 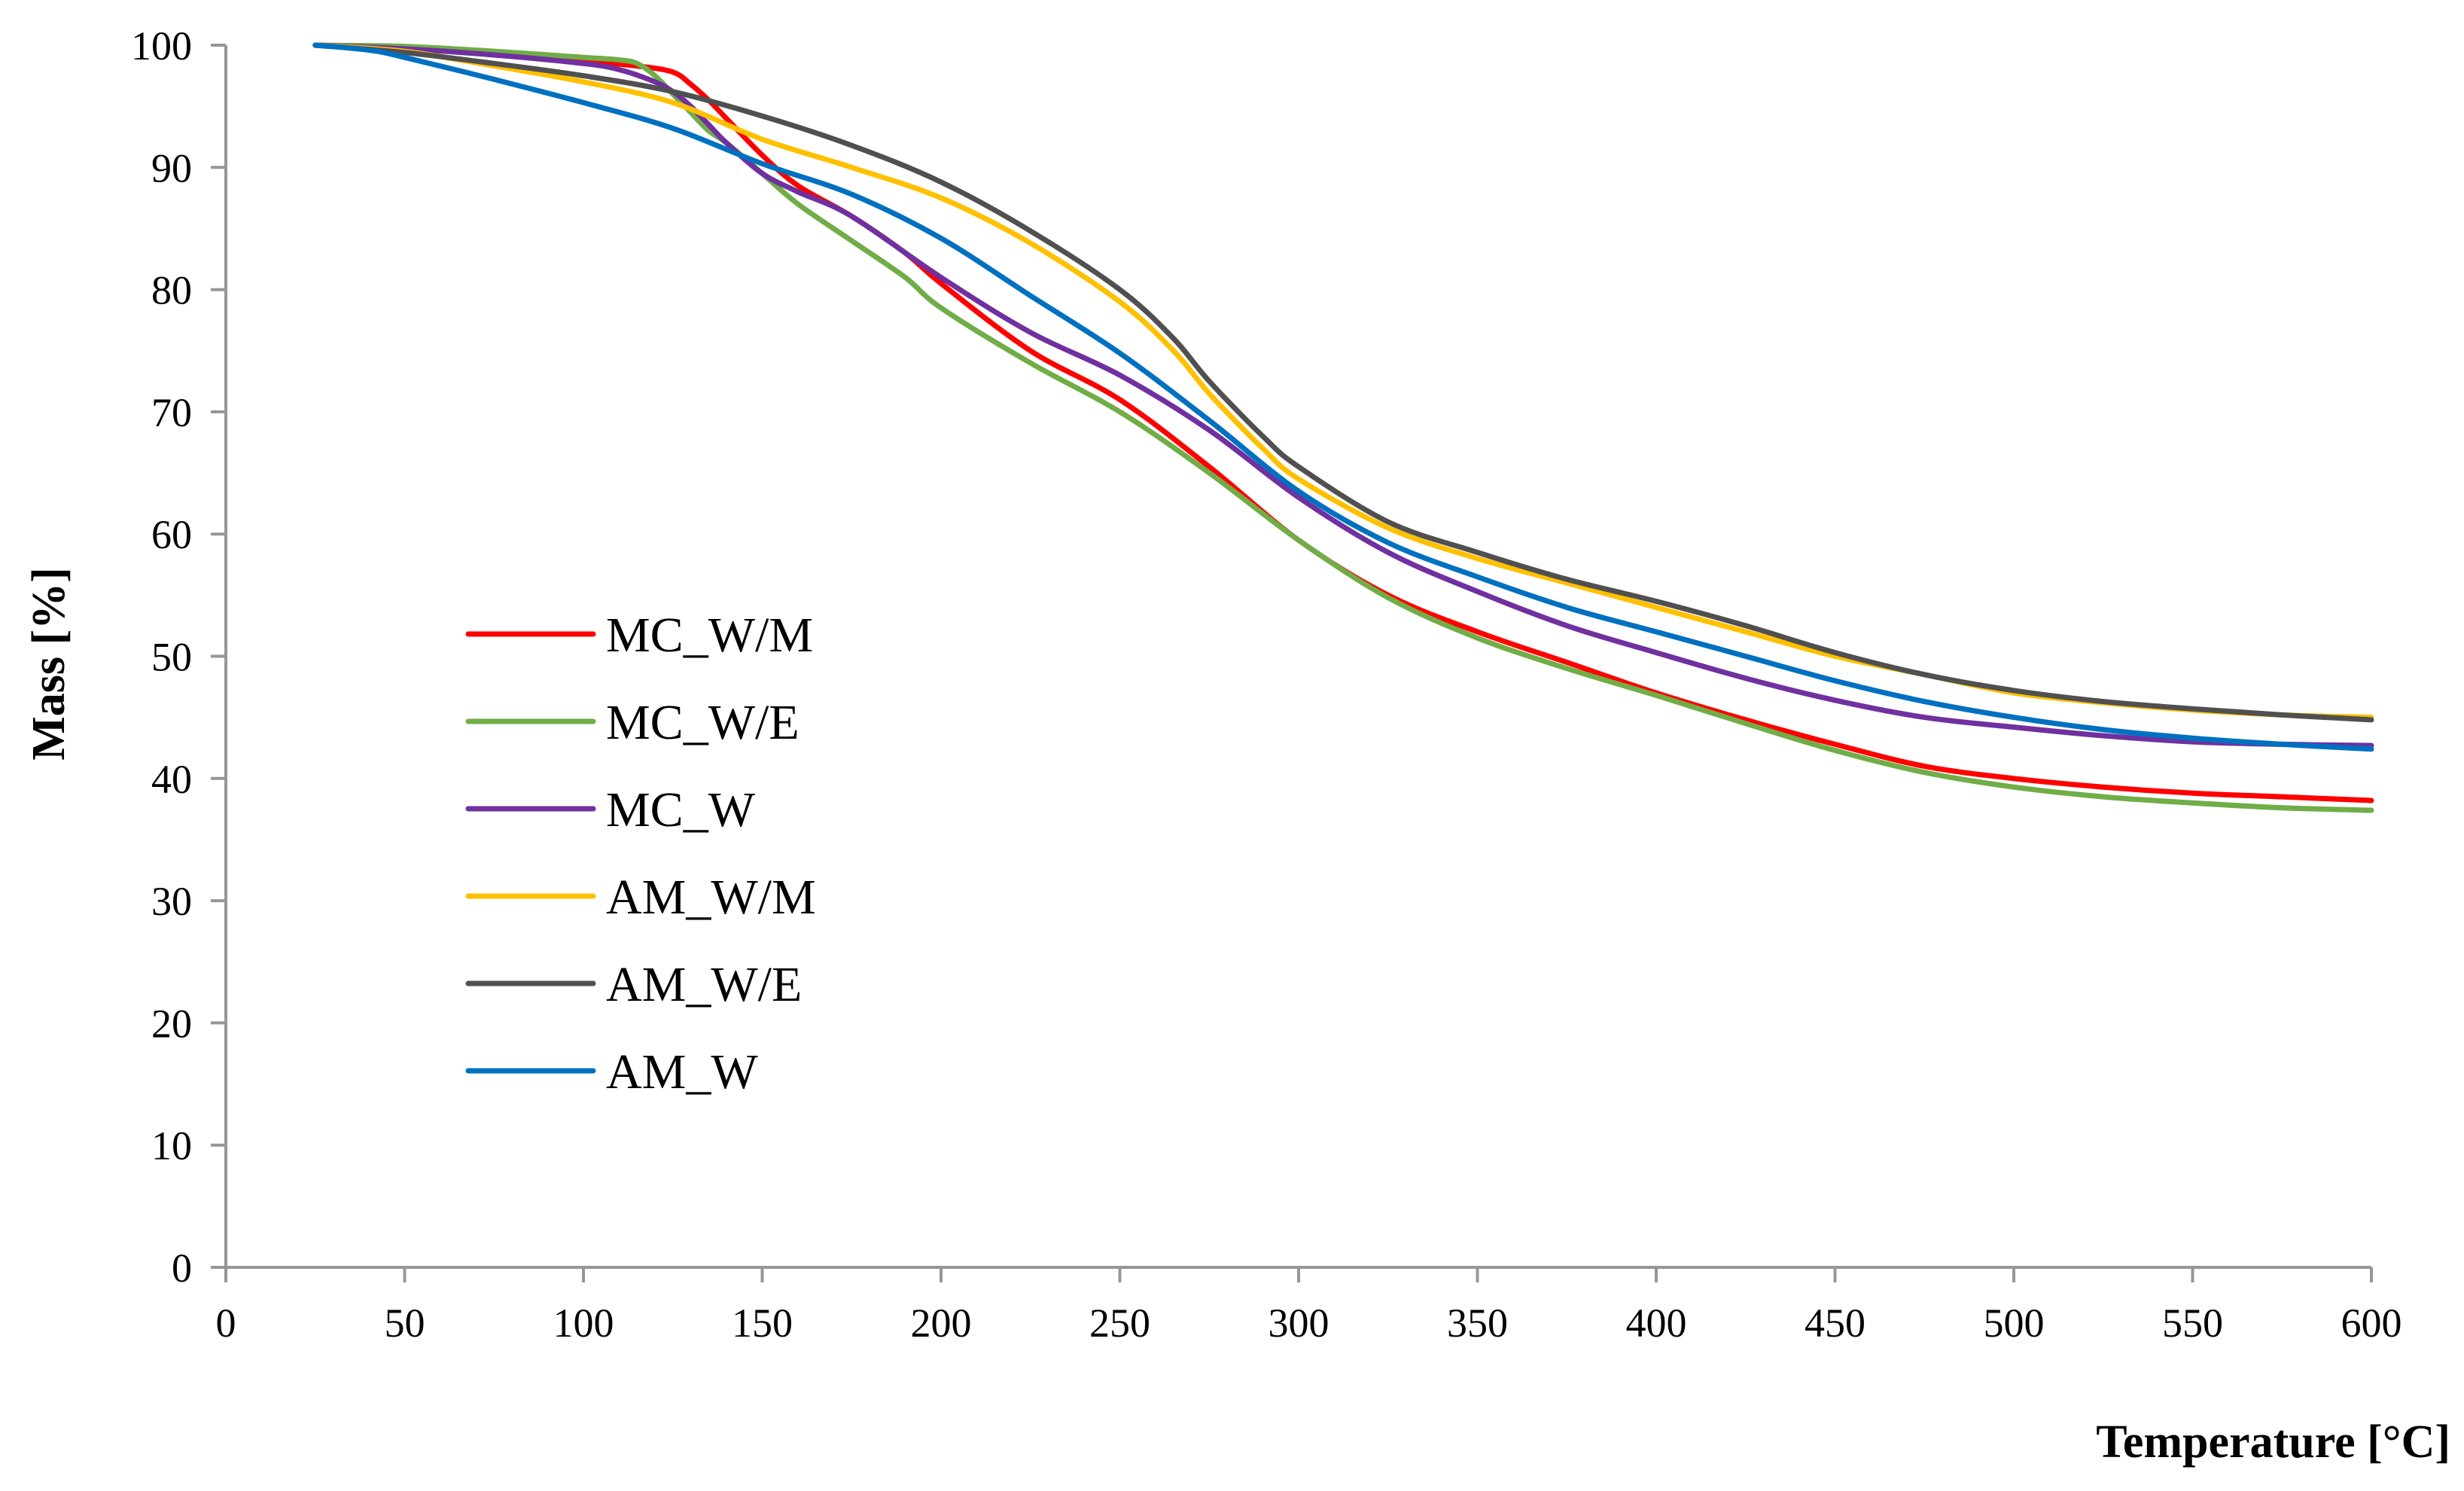 I want to click on legend-label-mc-w-e: MC_W/E, so click(x=703, y=722).